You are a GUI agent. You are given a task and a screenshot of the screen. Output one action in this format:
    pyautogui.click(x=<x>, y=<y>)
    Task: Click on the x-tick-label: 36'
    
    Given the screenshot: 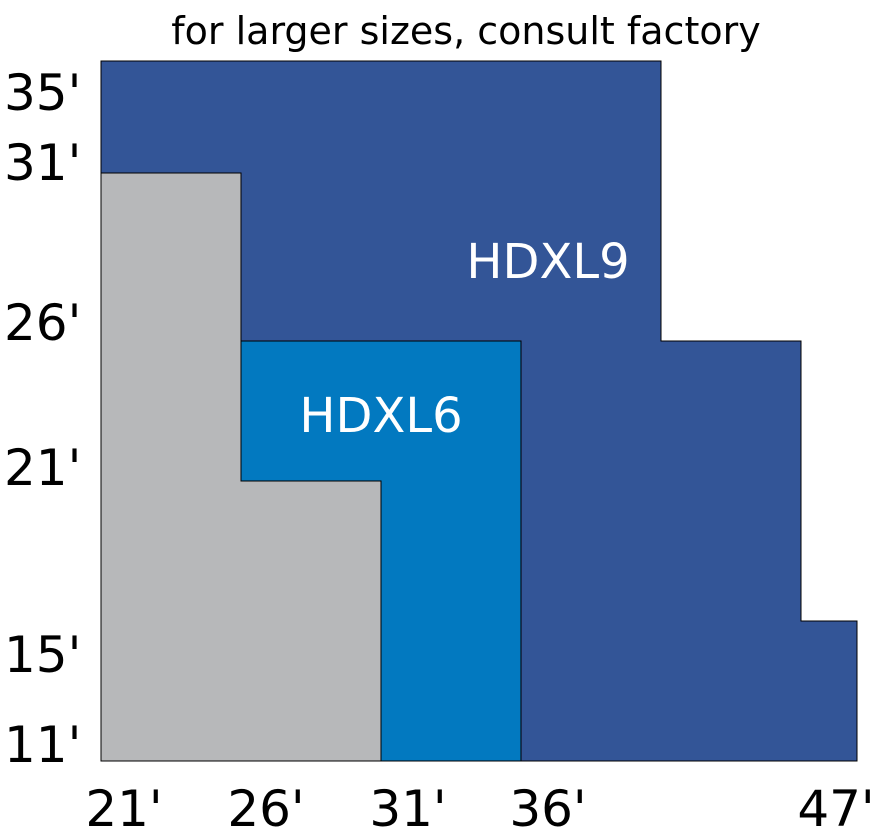 What is the action you would take?
    pyautogui.click(x=547, y=807)
    